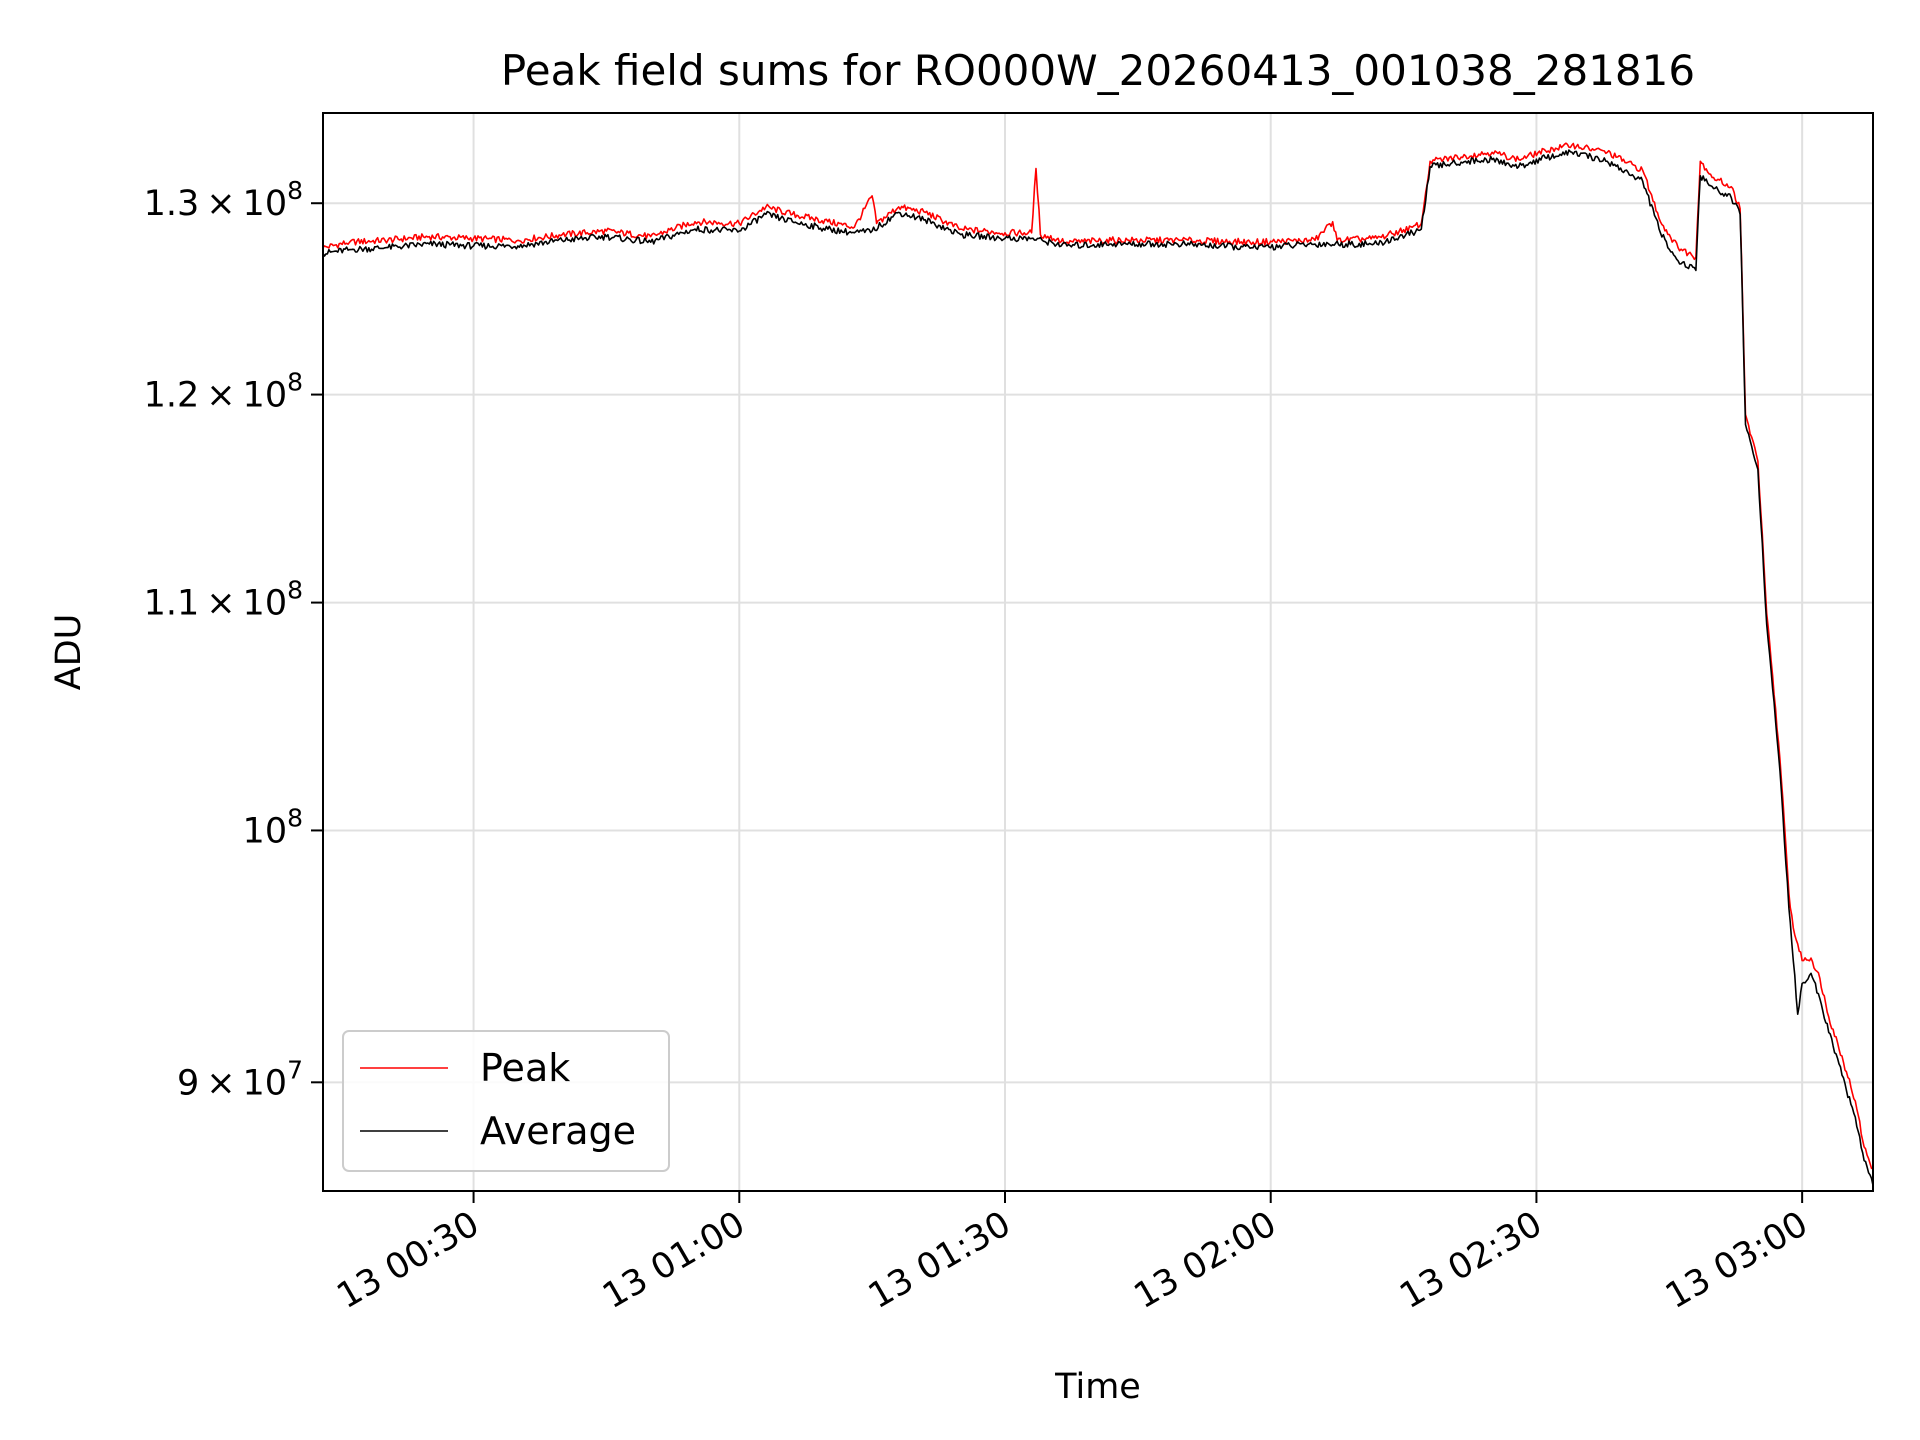 The width and height of the screenshot is (1920, 1440). I want to click on y-tick-label: 1.1 × 10⁸, so click(223, 600).